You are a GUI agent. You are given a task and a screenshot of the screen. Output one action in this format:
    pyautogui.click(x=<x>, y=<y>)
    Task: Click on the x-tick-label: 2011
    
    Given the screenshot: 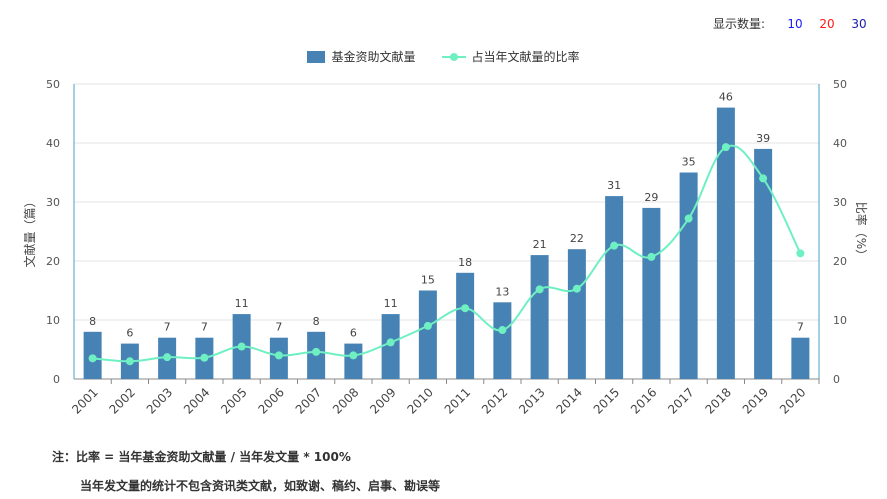 What is the action you would take?
    pyautogui.click(x=457, y=400)
    